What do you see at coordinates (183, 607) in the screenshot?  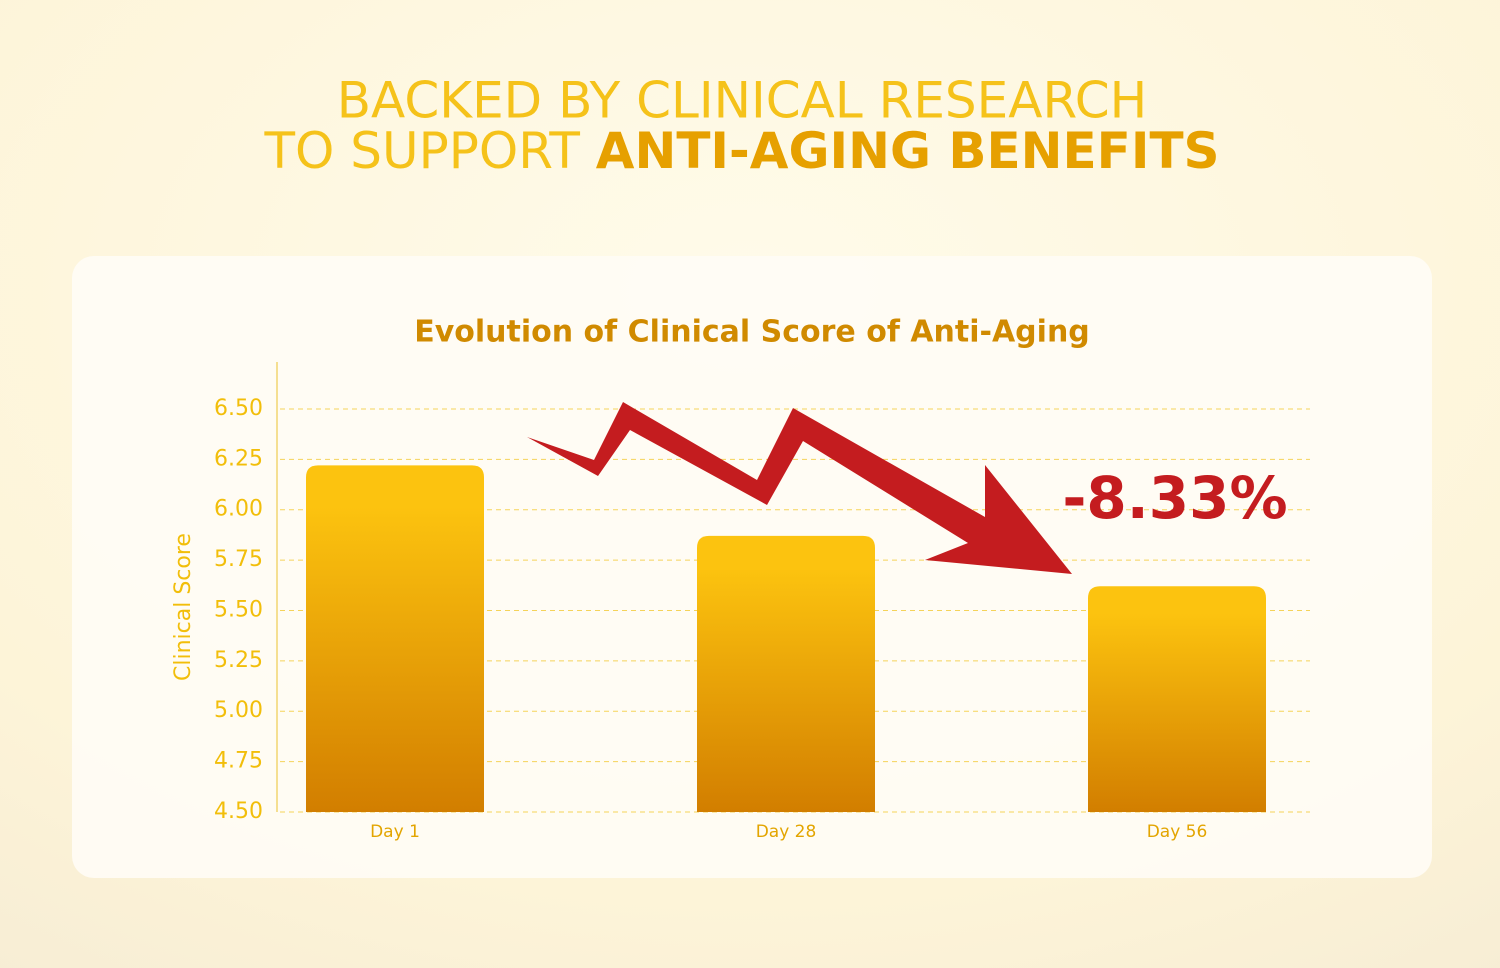 I see `y-axis-label: Clinical Score` at bounding box center [183, 607].